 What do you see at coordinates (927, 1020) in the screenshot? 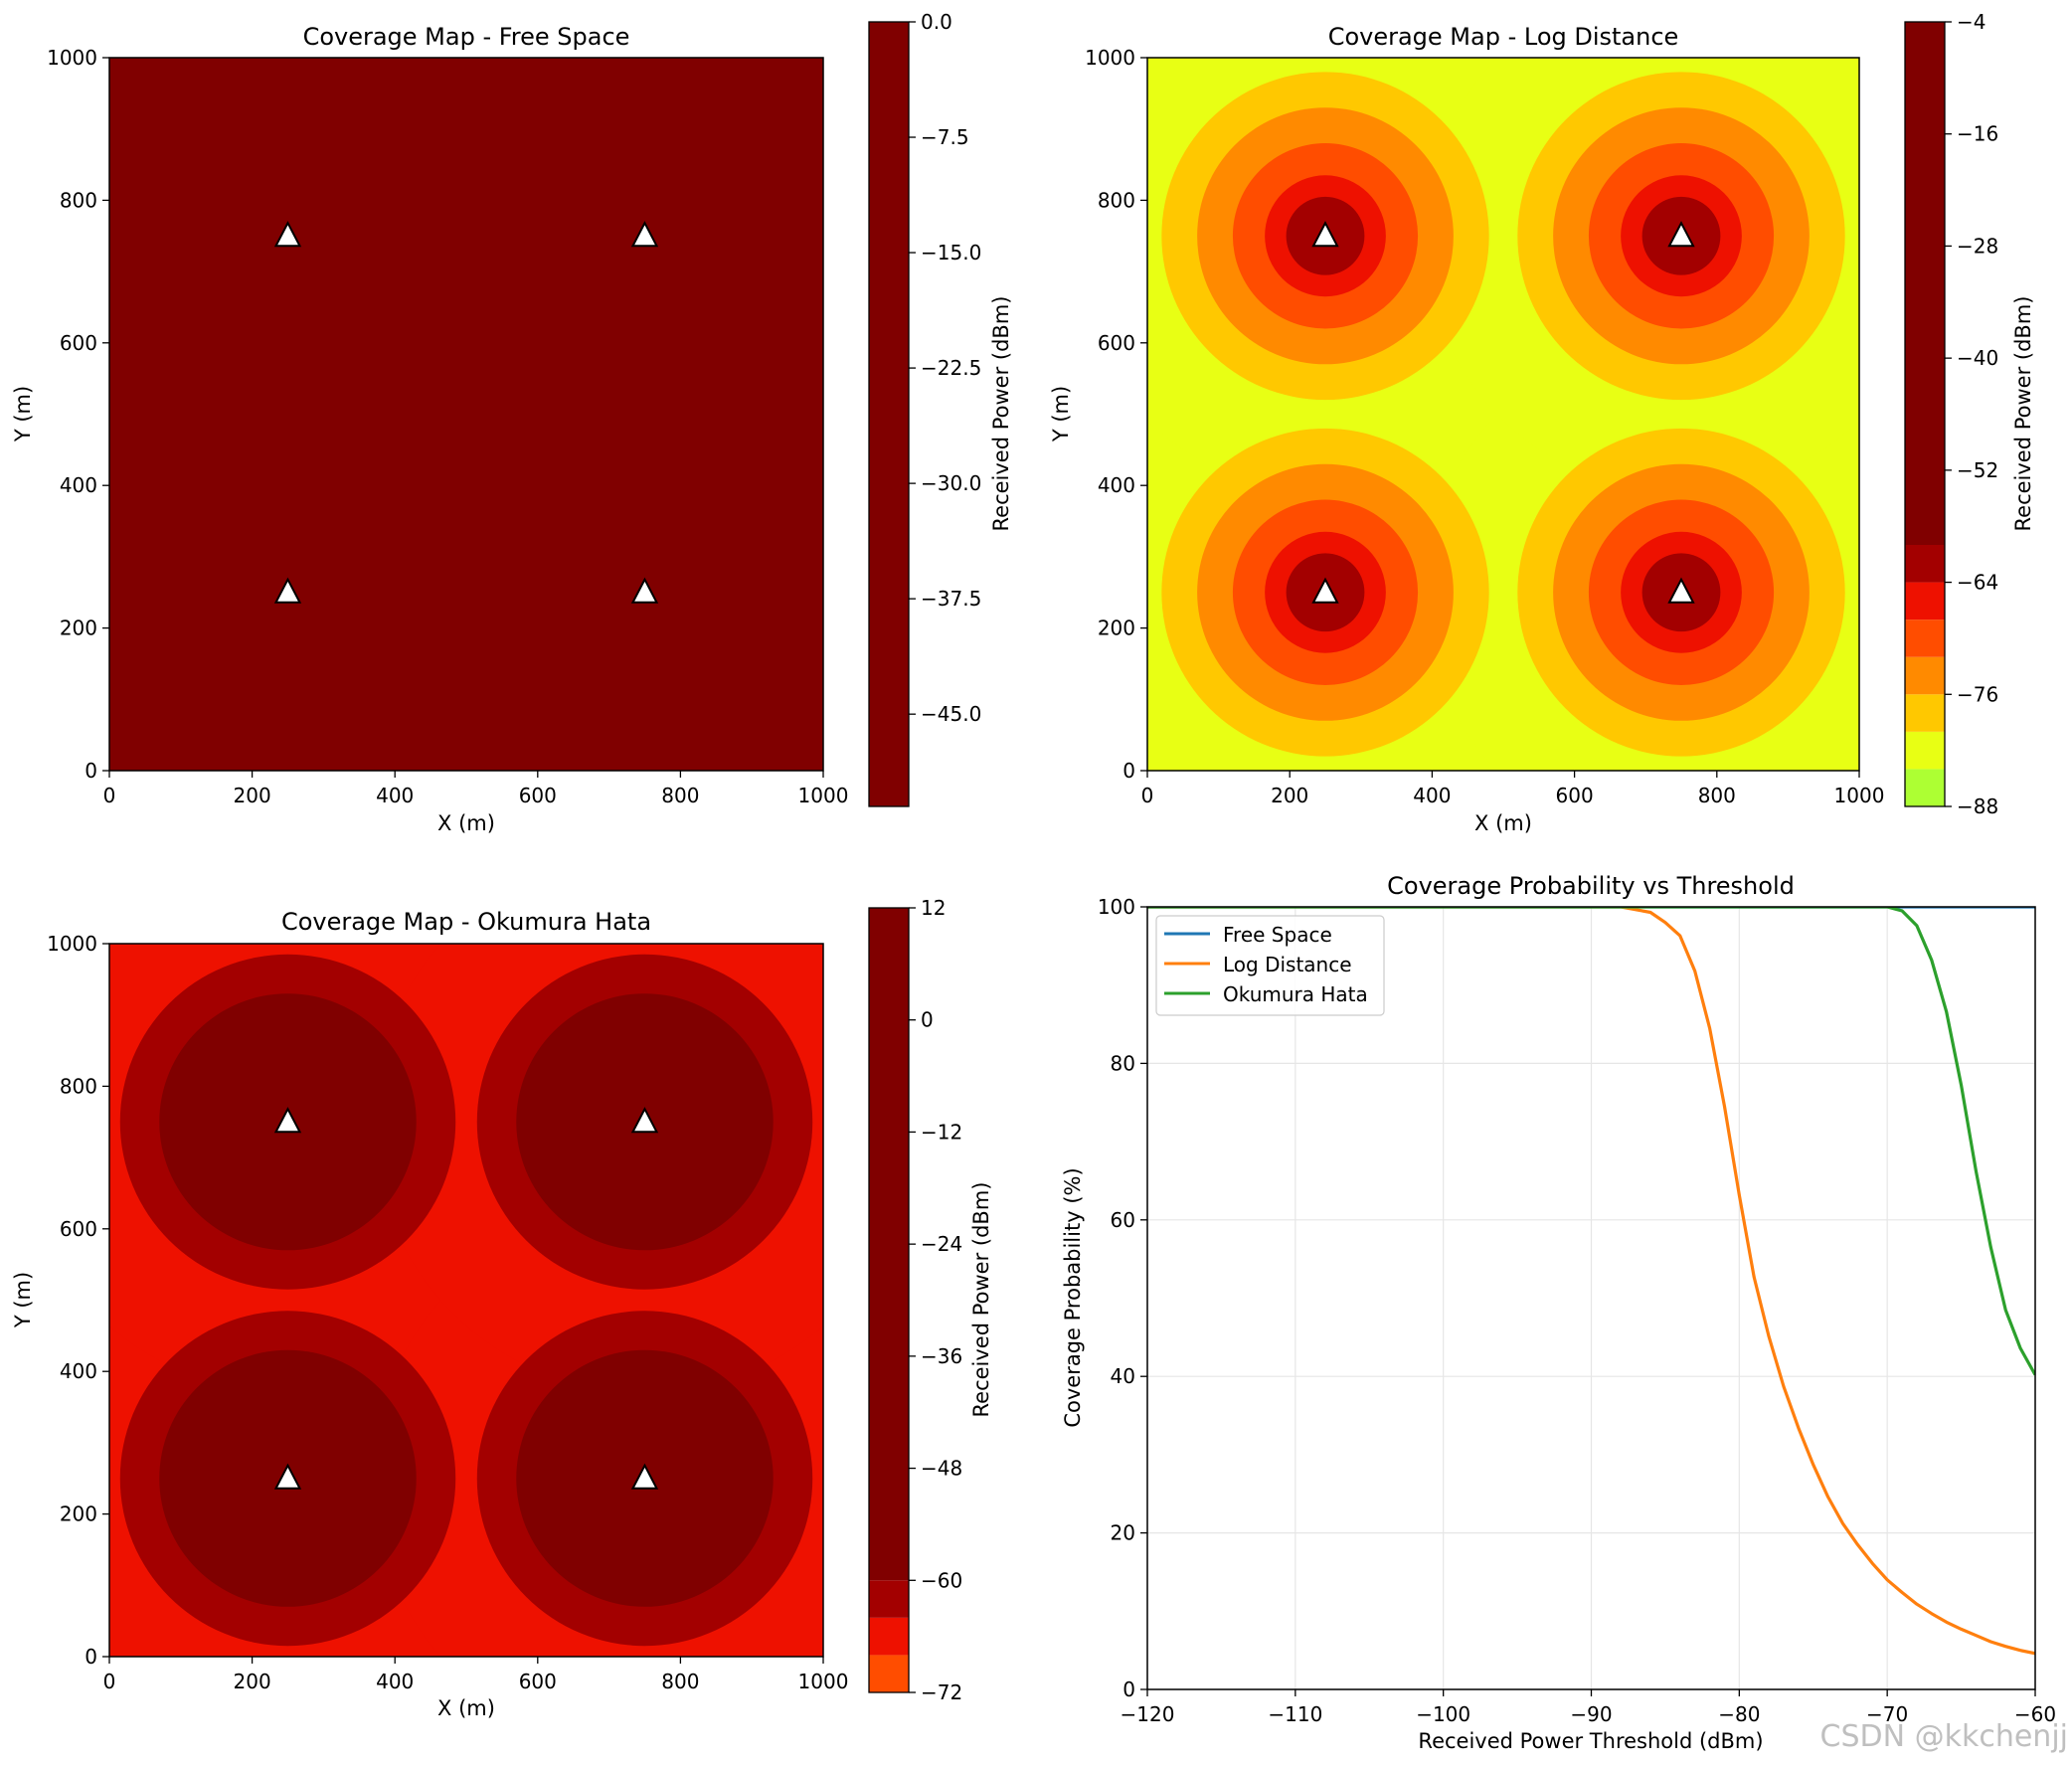
I see `colorbar-tick-label: 0` at bounding box center [927, 1020].